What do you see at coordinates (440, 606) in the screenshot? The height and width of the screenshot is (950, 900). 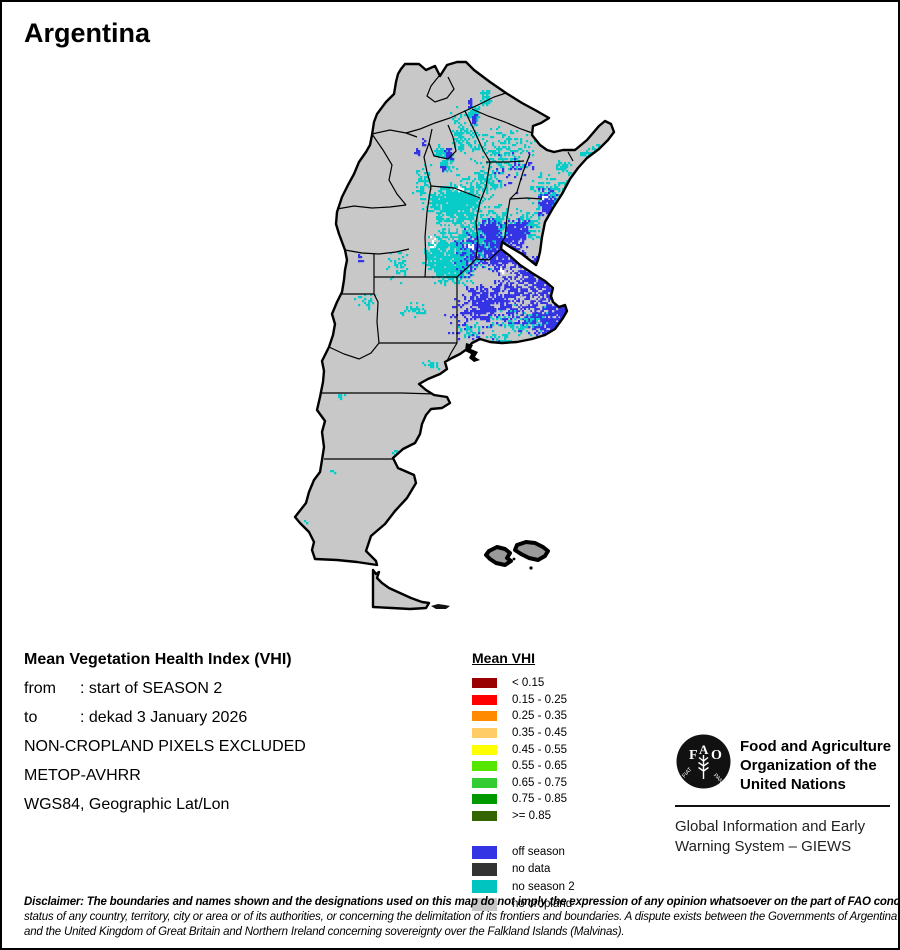 I see `isla-de-los-estados` at bounding box center [440, 606].